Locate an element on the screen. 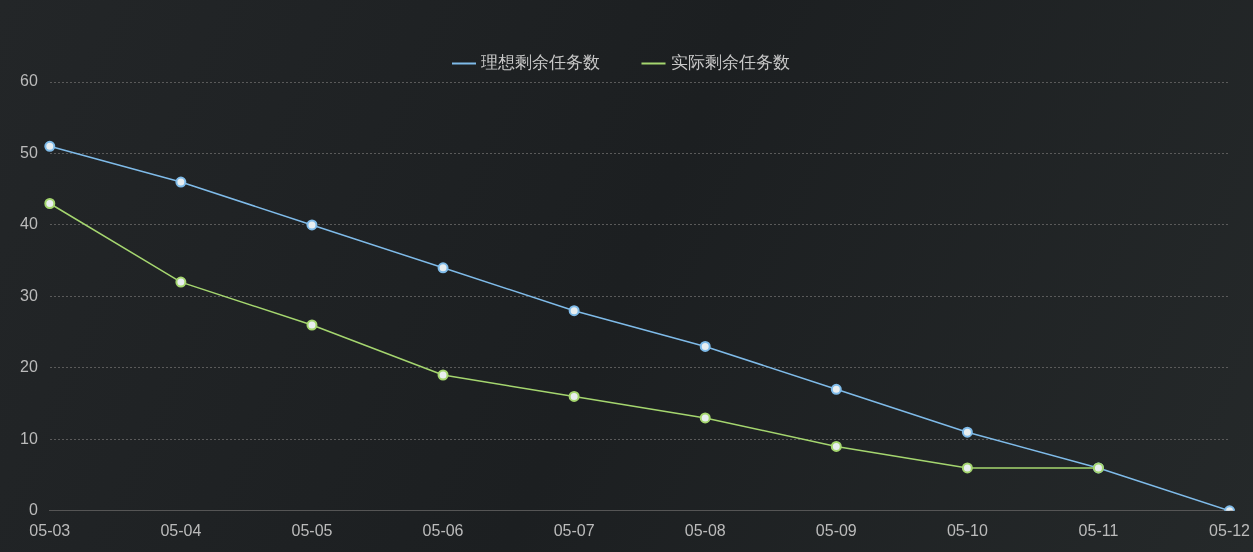 The image size is (1253, 552). x-tick-label: 05-08 is located at coordinates (705, 530).